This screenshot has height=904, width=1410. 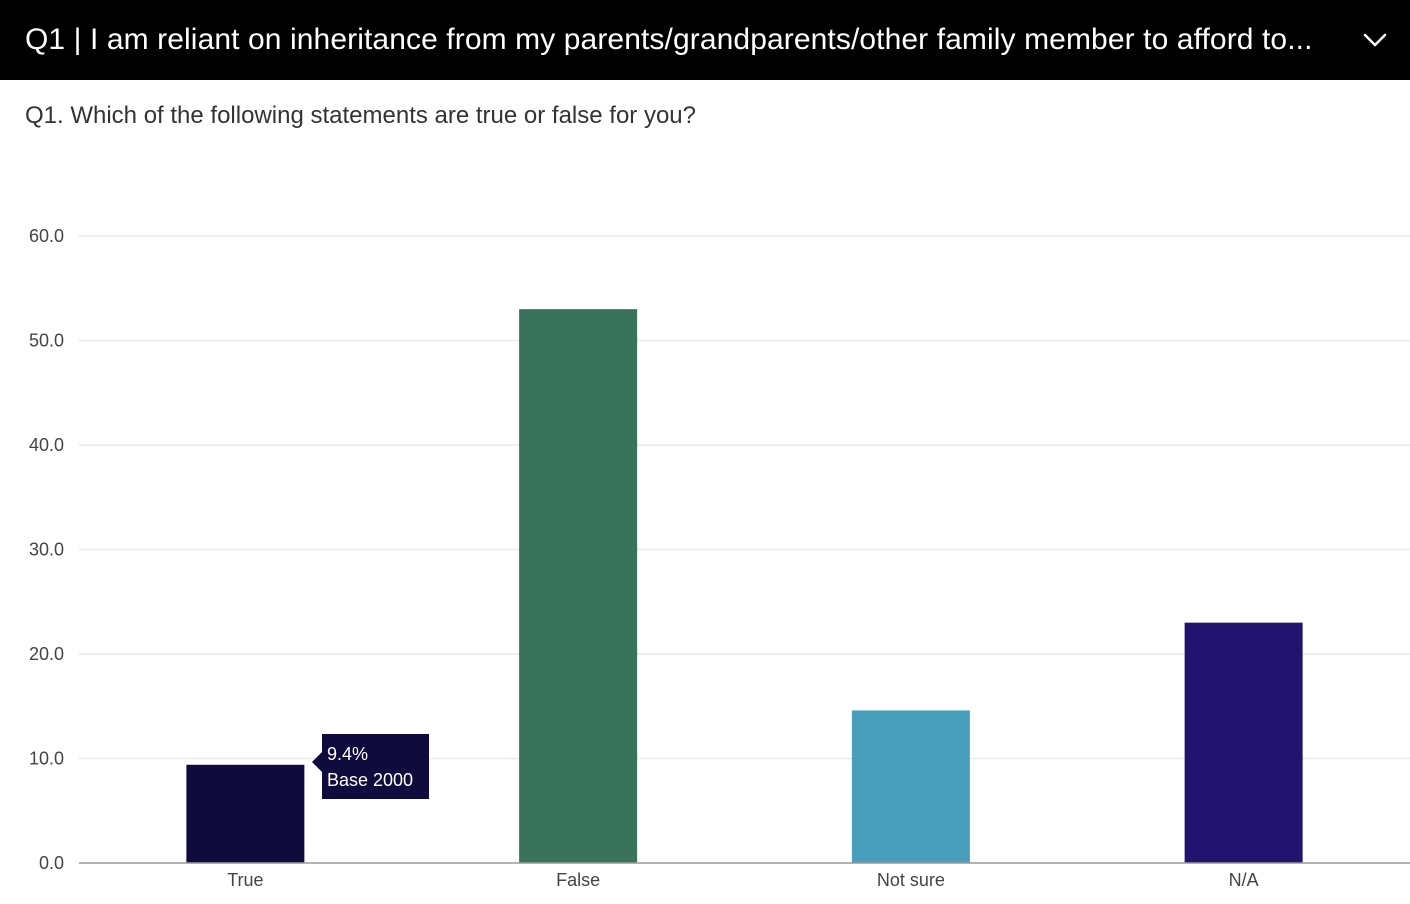 What do you see at coordinates (1244, 880) in the screenshot?
I see `x-tick-label: N/A` at bounding box center [1244, 880].